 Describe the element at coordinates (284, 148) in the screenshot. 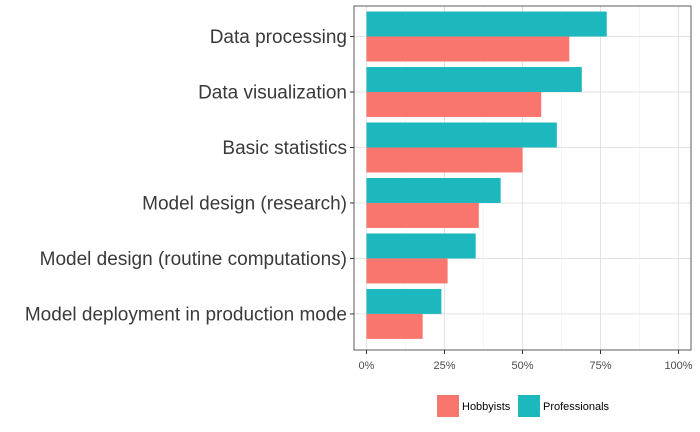

I see `category-label: Basic statistics` at that location.